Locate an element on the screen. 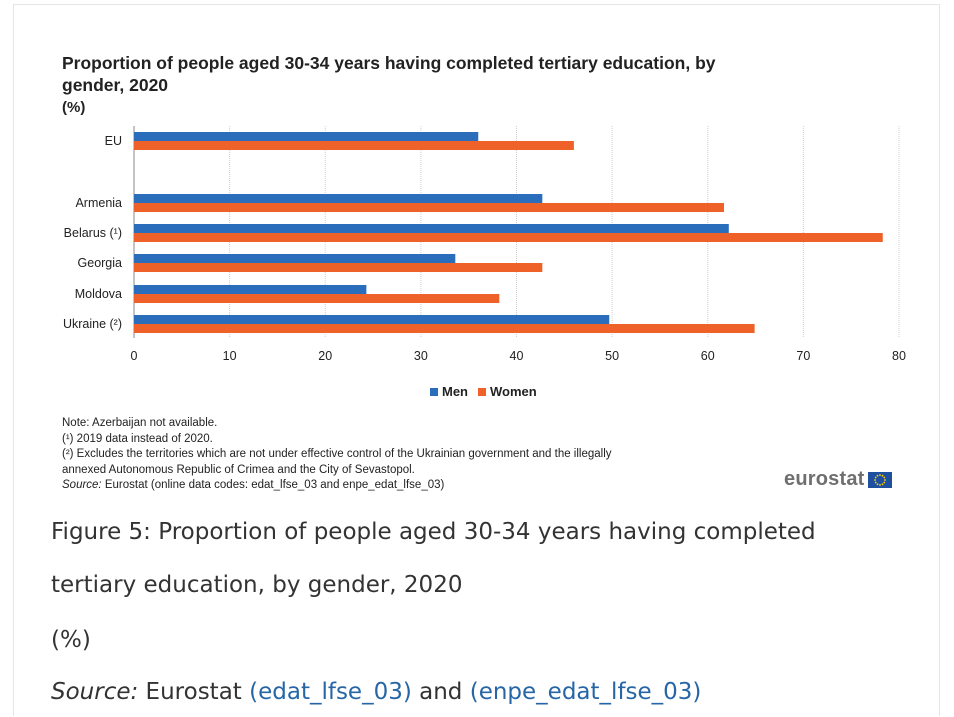 This screenshot has width=954, height=717. x-tick-label: 70 is located at coordinates (803, 356).